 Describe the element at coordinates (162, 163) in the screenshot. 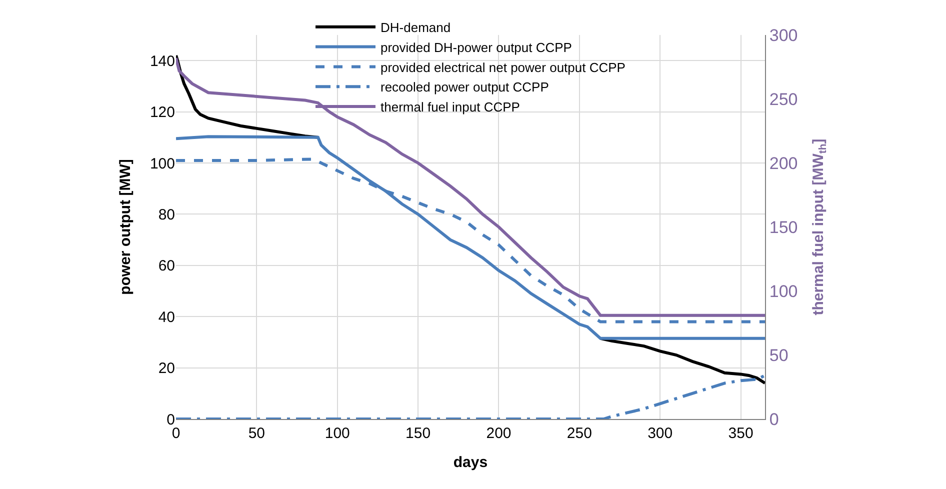

I see `y-tick-label: 100` at that location.